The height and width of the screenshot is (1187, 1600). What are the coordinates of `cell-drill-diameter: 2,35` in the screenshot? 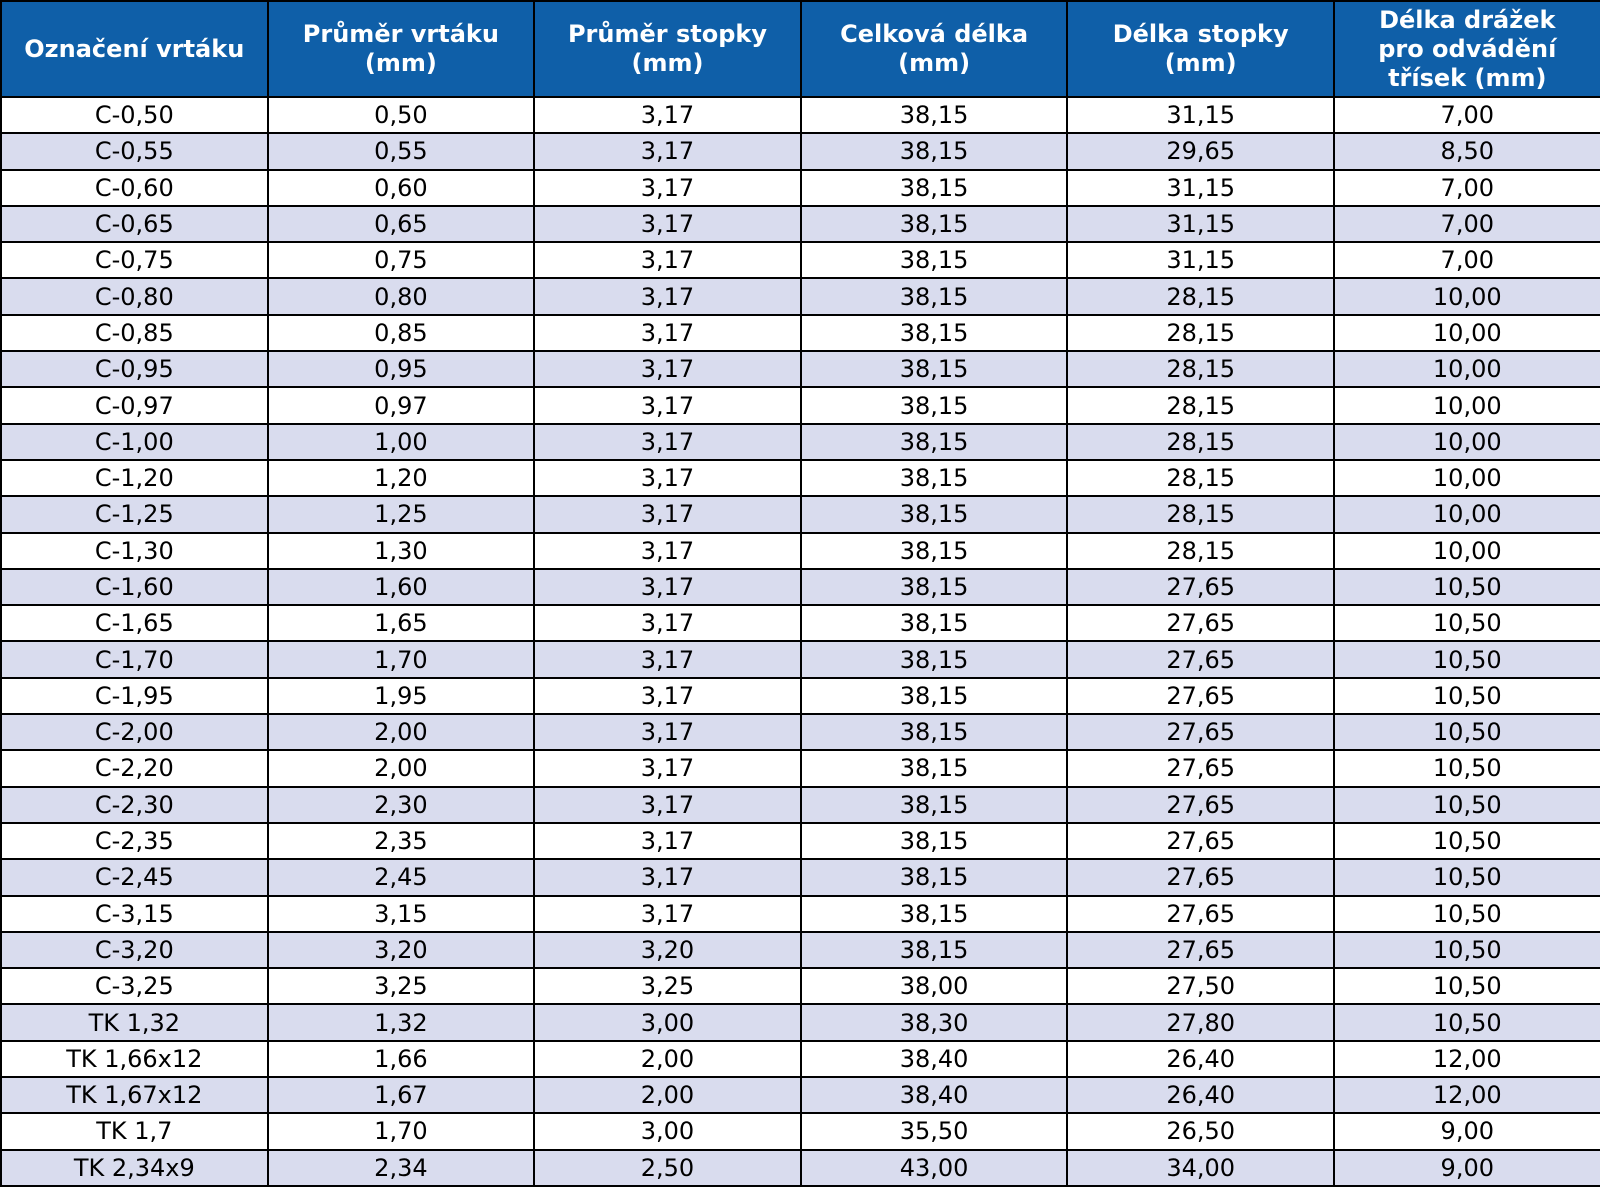 It's located at (401, 841).